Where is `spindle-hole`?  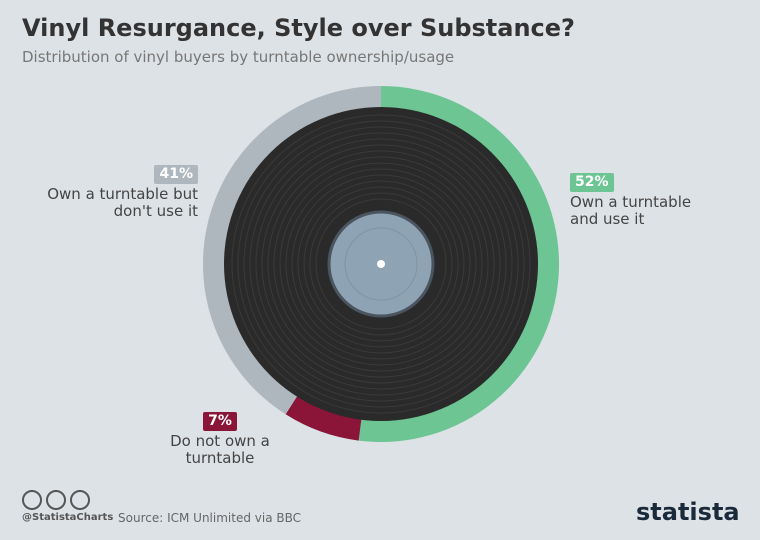 spindle-hole is located at coordinates (381, 264).